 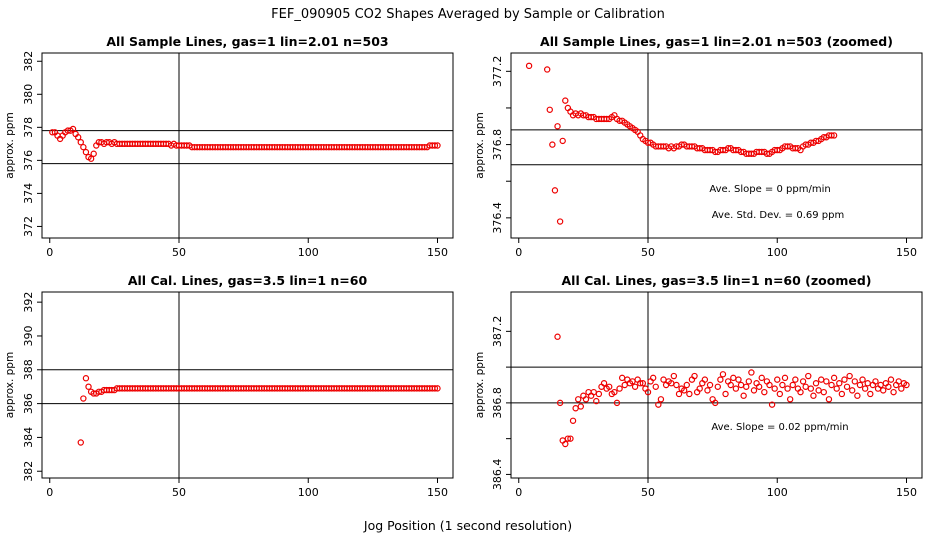 I want to click on x-axis-label: Jog Position (1 second resolution), so click(x=467, y=525).